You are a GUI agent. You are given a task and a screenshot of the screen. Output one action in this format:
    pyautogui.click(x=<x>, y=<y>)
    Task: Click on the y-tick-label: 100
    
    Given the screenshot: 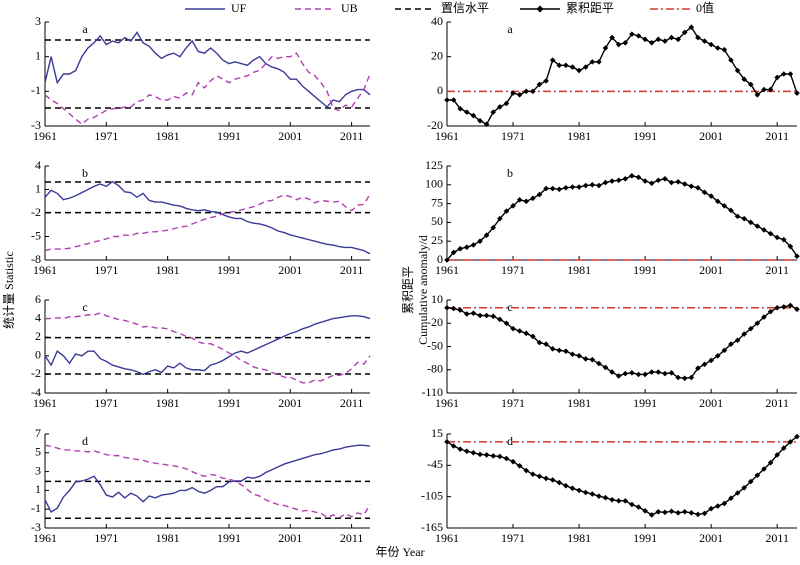 What is the action you would take?
    pyautogui.click(x=434, y=184)
    